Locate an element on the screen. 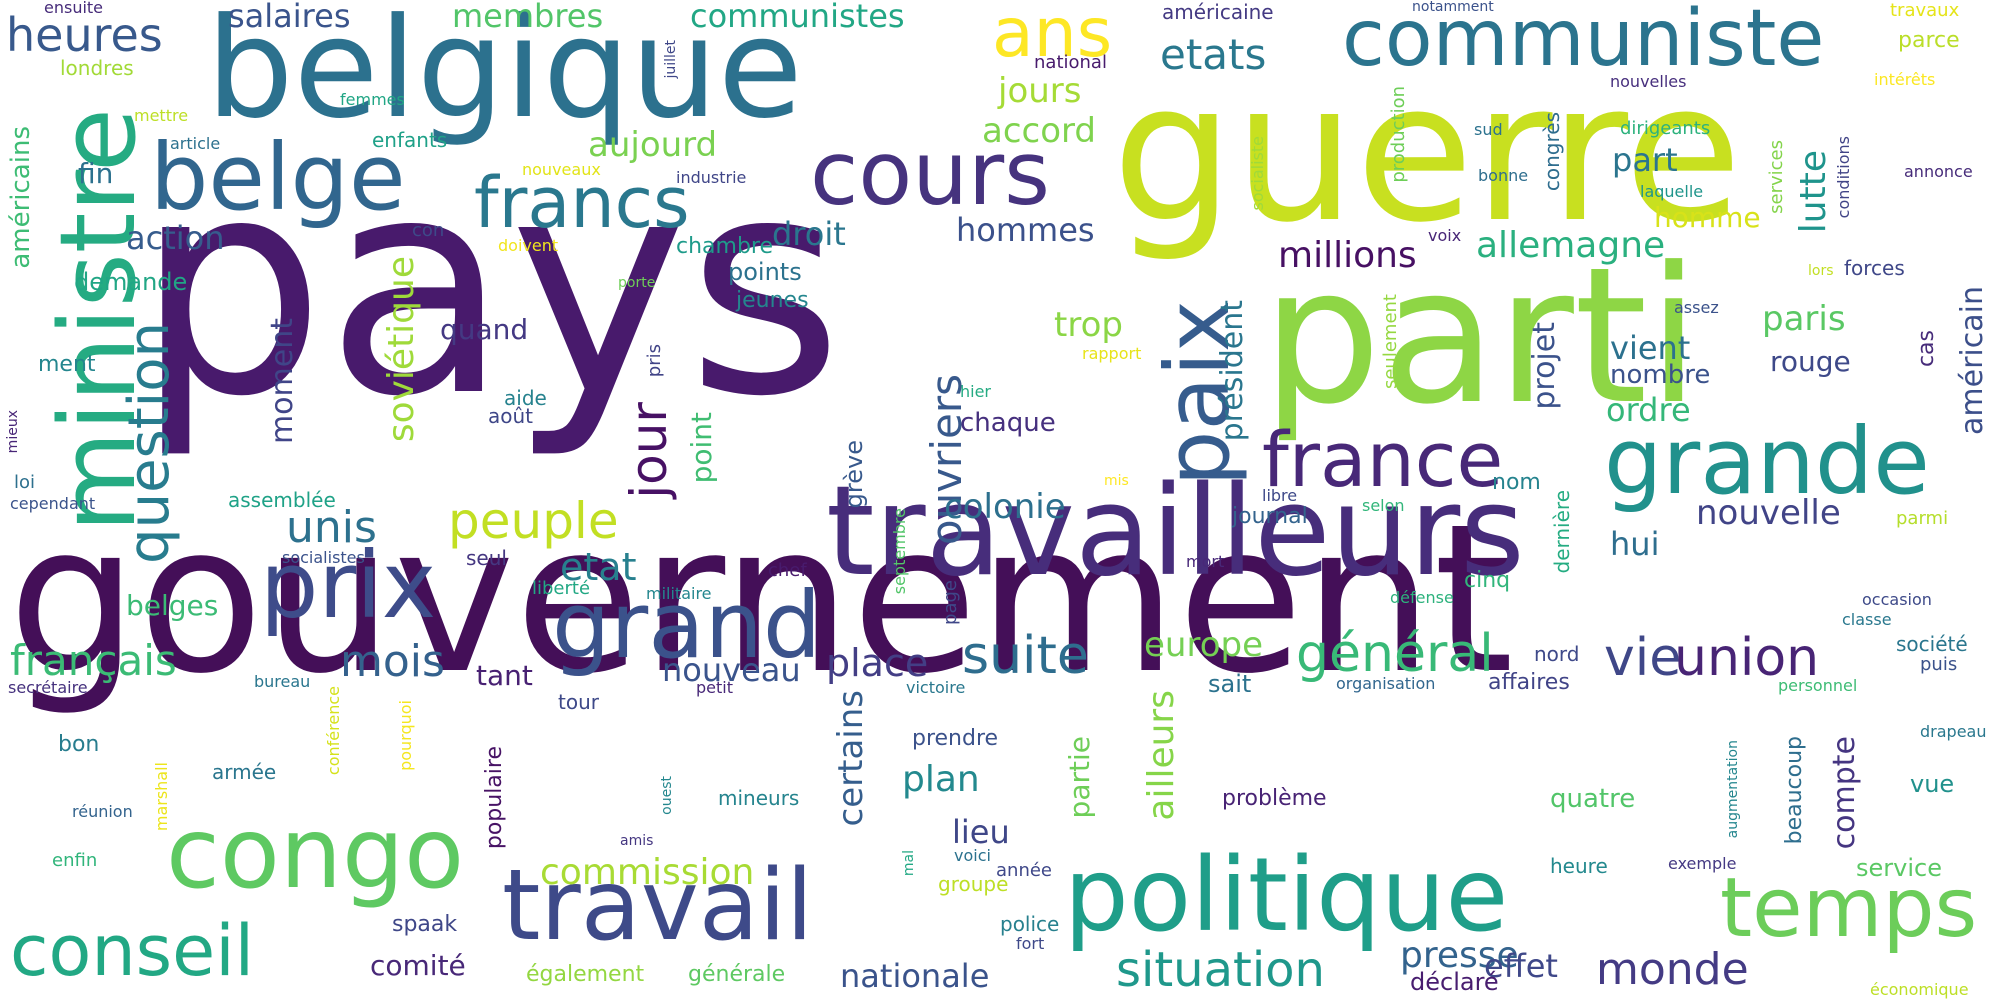  word-armée: armée is located at coordinates (244, 772).